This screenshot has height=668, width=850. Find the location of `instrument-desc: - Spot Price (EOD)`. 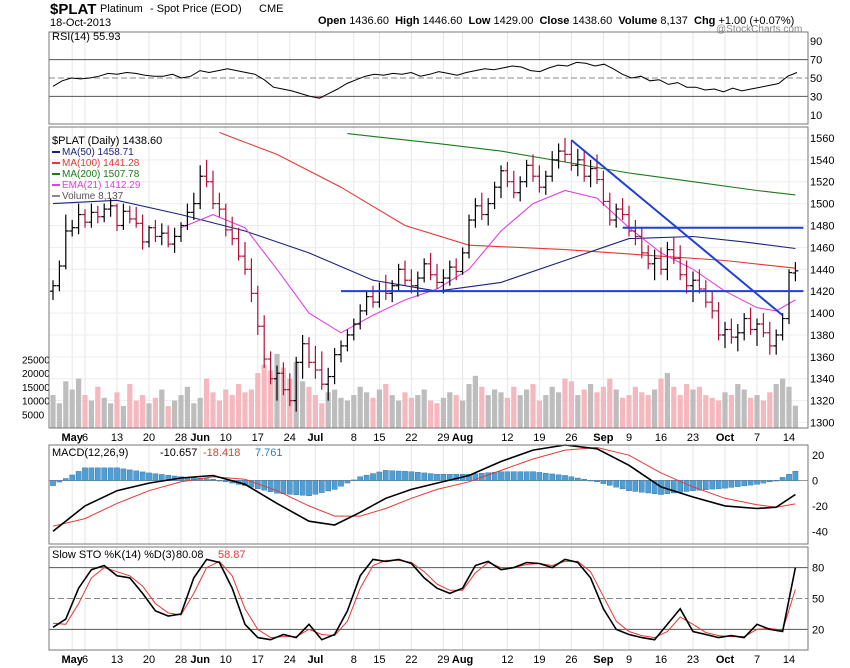

instrument-desc: - Spot Price (EOD) is located at coordinates (196, 9).